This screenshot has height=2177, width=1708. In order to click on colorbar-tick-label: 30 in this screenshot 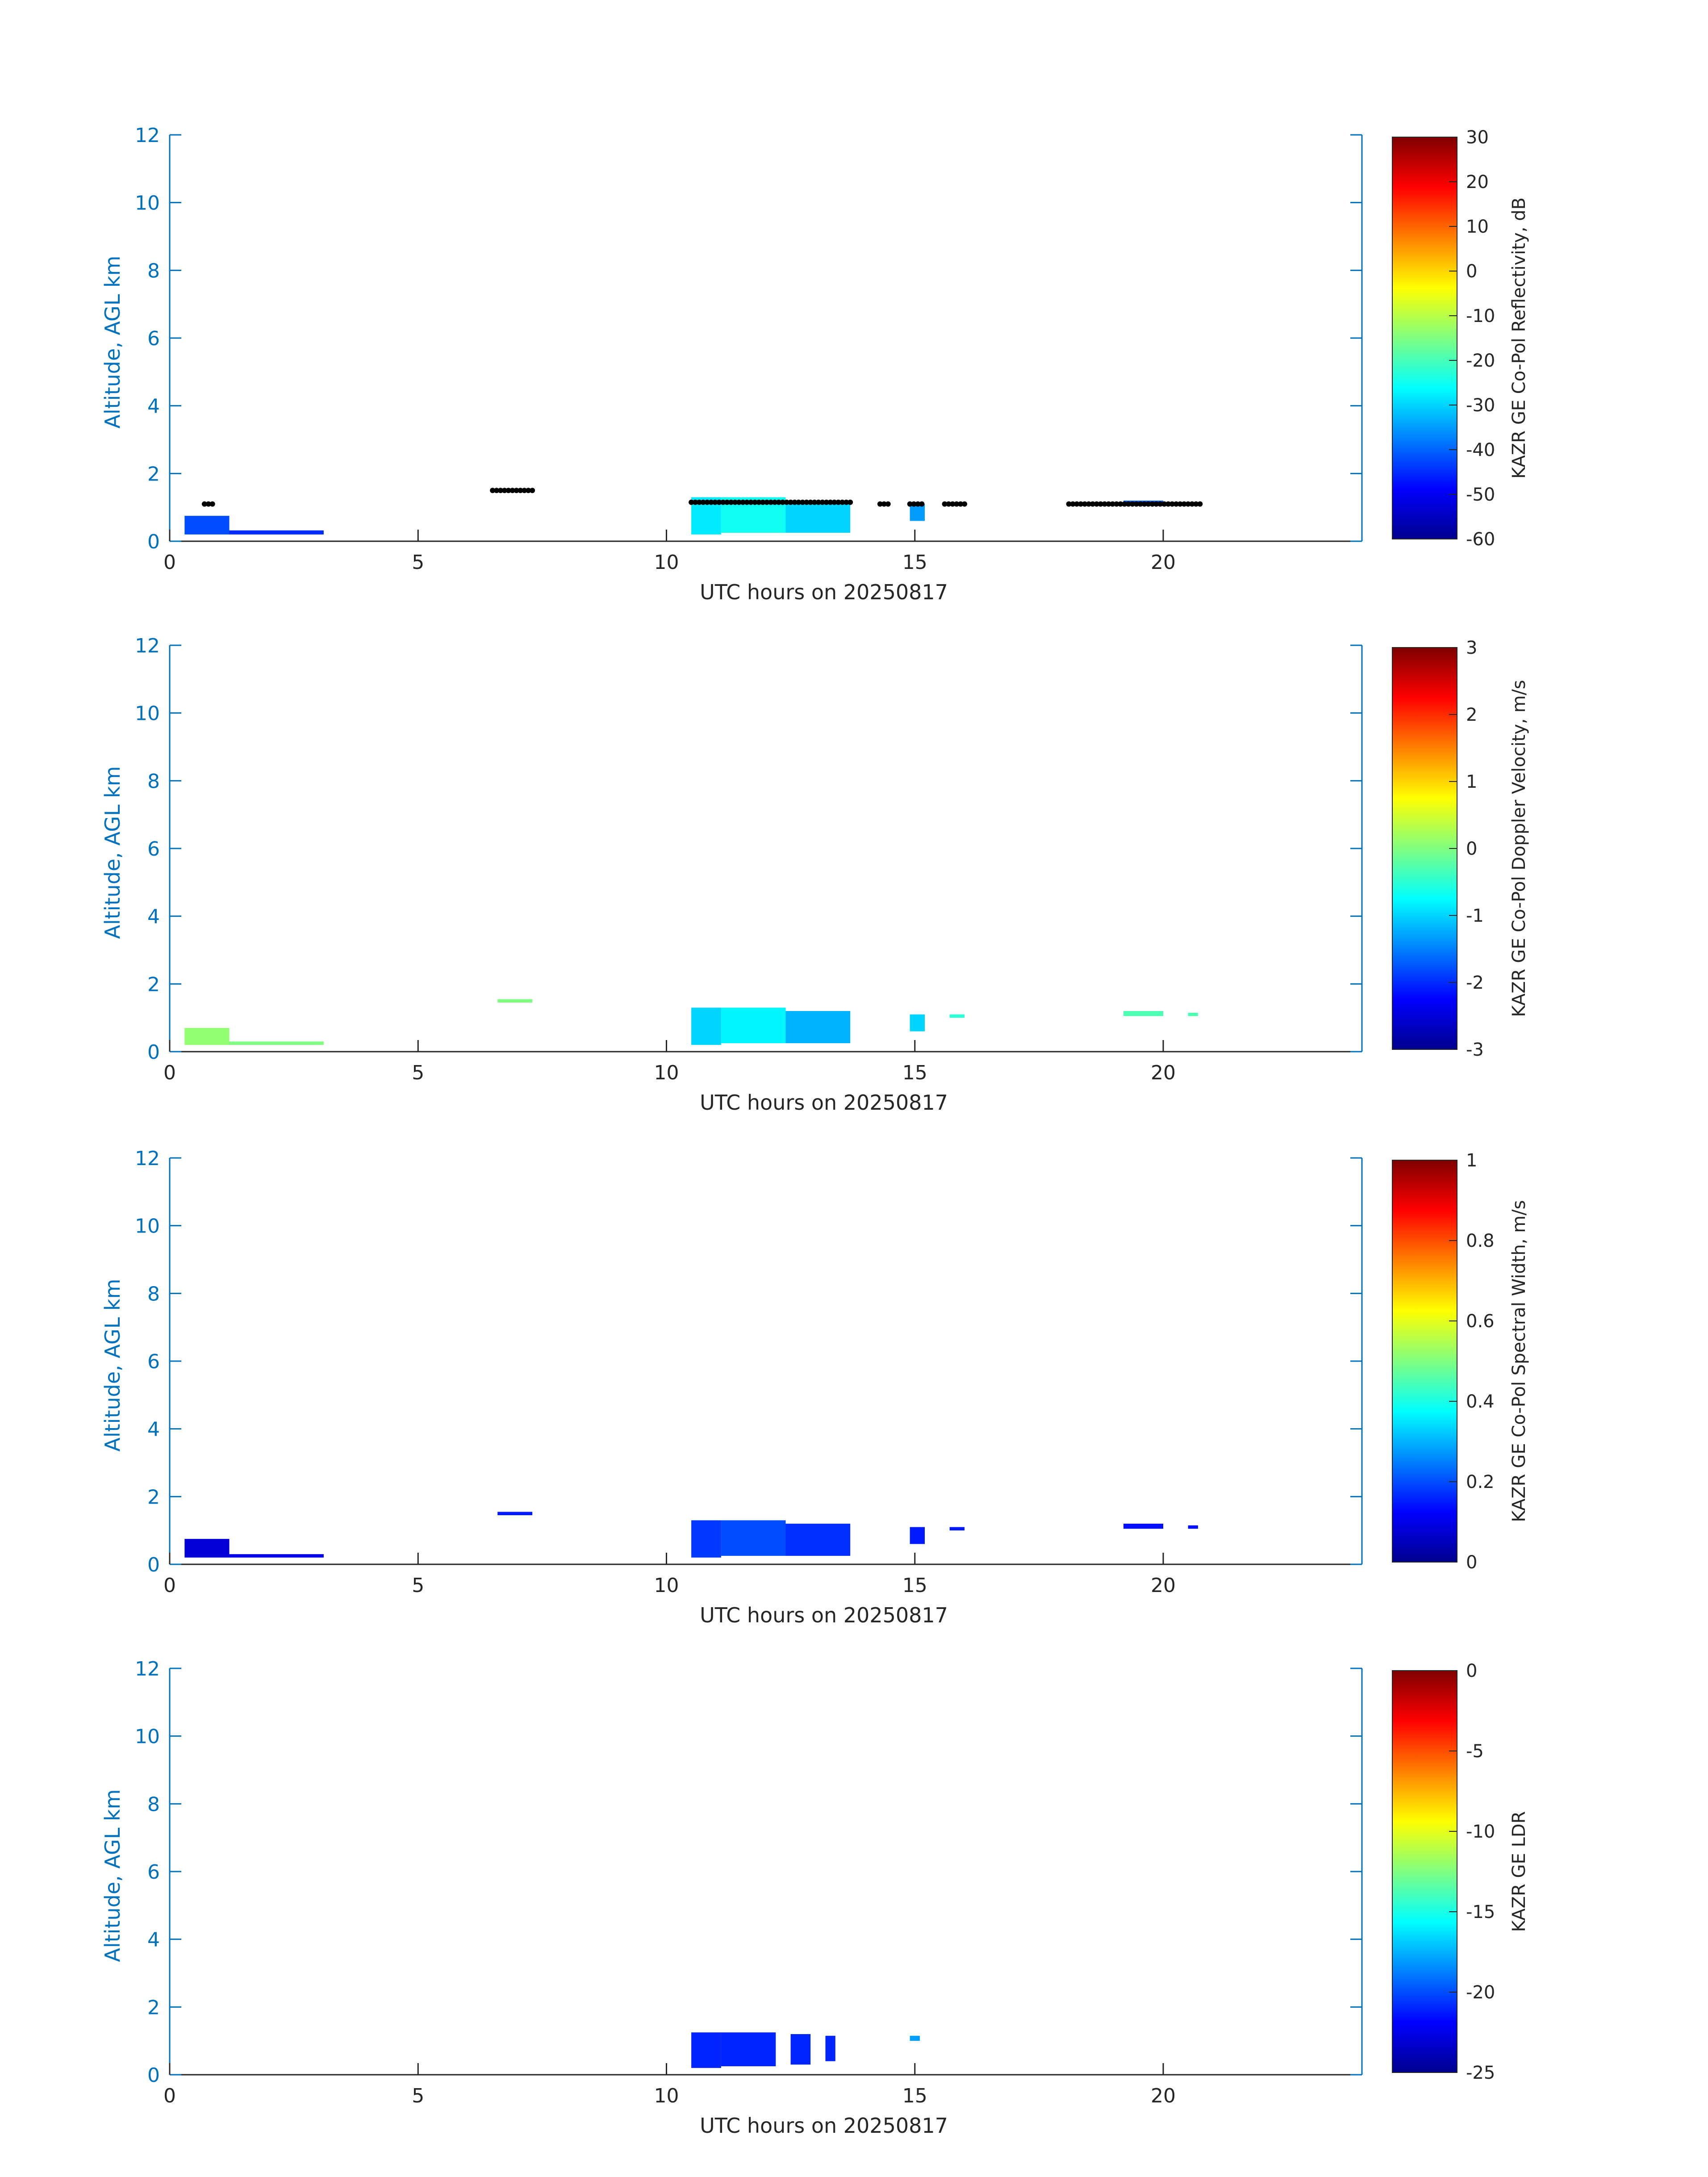, I will do `click(1477, 137)`.